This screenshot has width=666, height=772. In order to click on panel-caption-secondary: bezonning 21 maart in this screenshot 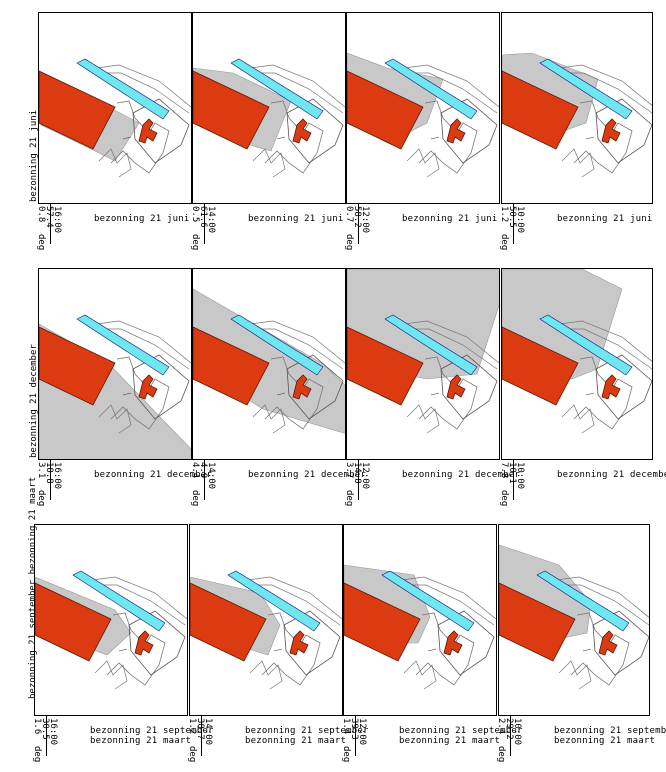, I will do `click(296, 741)`.